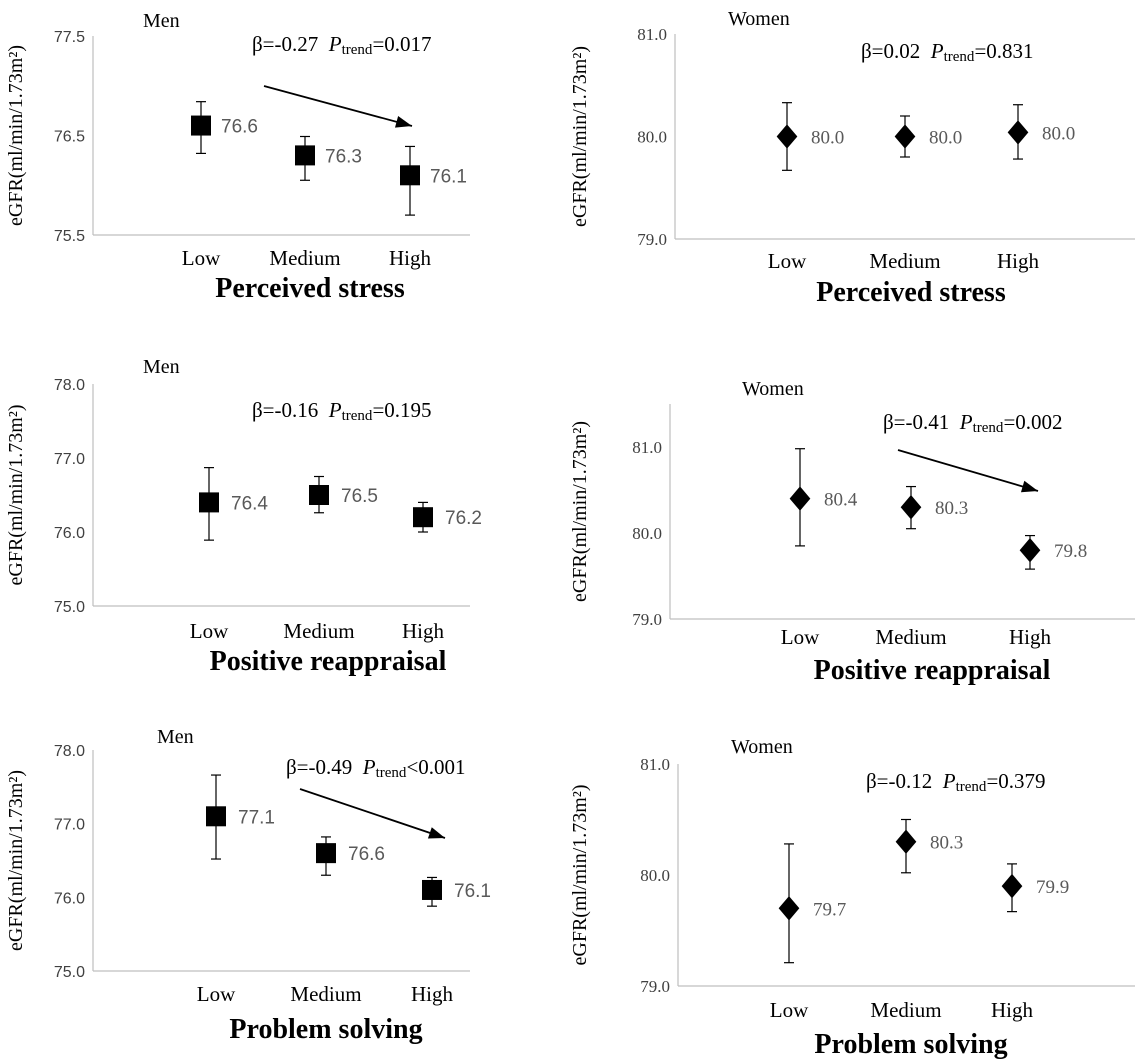 Image resolution: width=1146 pixels, height=1061 pixels. Describe the element at coordinates (366, 854) in the screenshot. I see `data-label-medium: 76.6` at that location.